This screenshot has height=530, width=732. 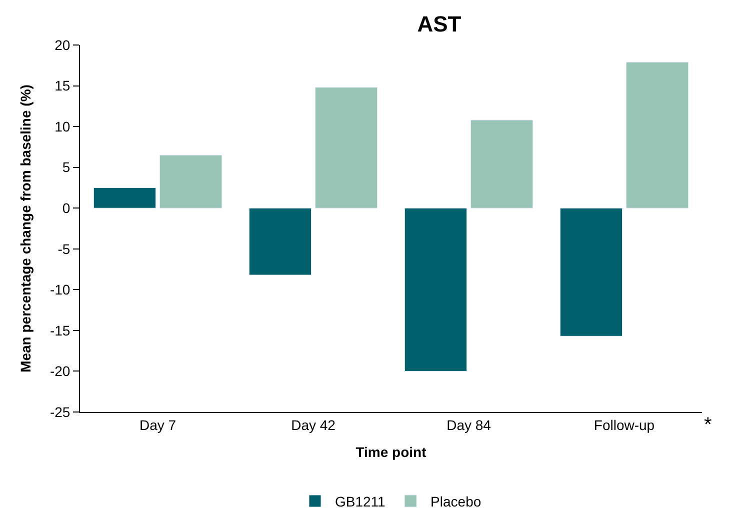 What do you see at coordinates (157, 424) in the screenshot?
I see `x-tick-label: Day 7` at bounding box center [157, 424].